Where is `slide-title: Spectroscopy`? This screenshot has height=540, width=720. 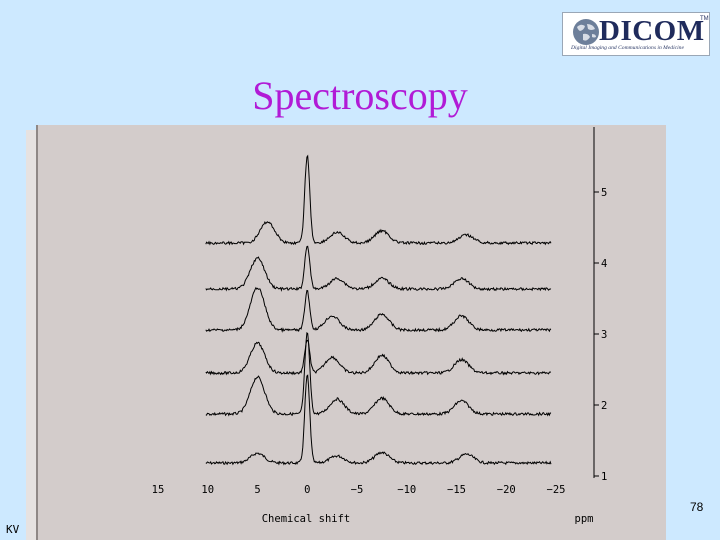
slide-title: Spectroscopy is located at coordinates (360, 95).